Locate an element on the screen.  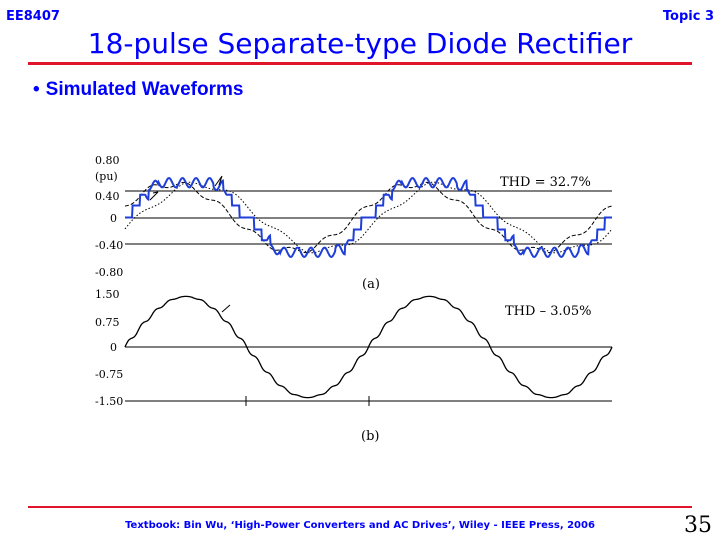
chart-b-thd-annotation: THD – 3.05% is located at coordinates (548, 311).